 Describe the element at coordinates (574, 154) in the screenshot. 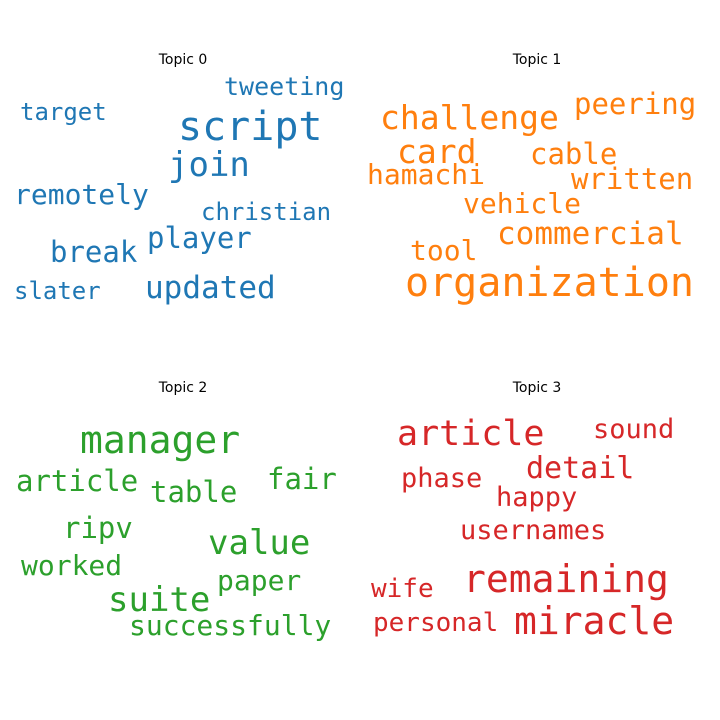

I see `word-1-5: cable` at that location.